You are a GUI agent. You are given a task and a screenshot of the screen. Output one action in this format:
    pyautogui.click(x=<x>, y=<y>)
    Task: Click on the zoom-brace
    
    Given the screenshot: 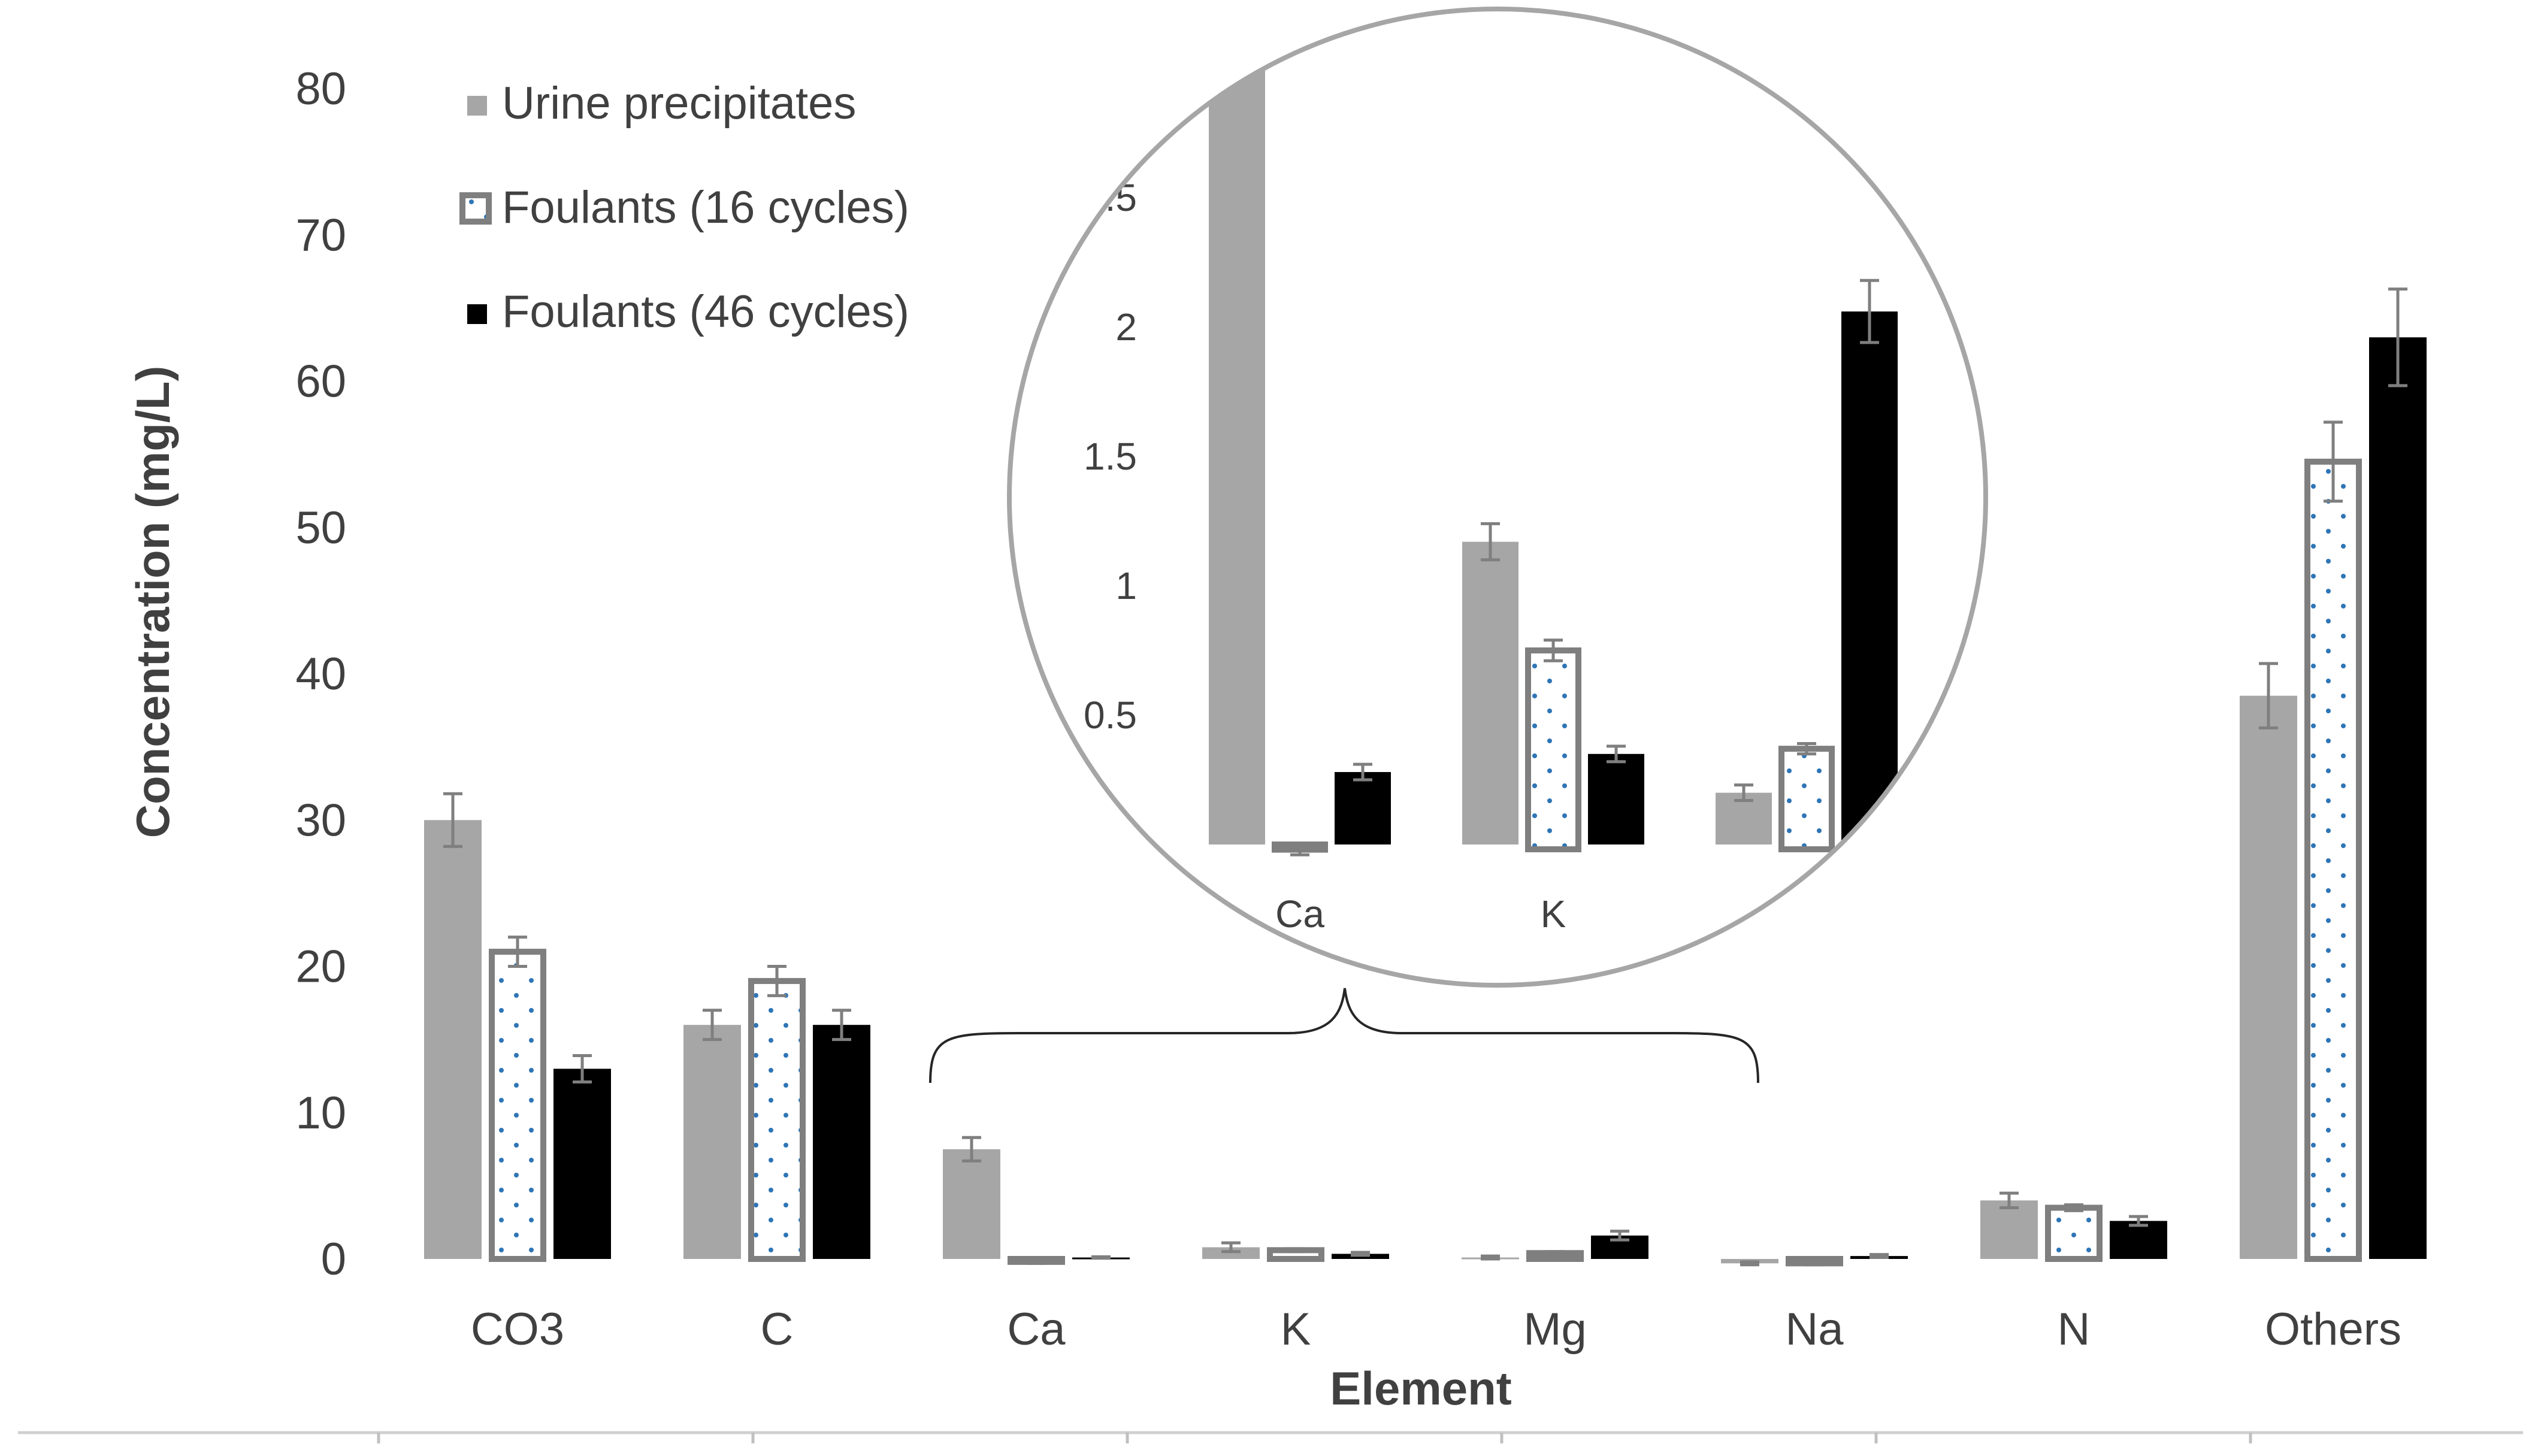 What is the action you would take?
    pyautogui.click(x=1344, y=1035)
    